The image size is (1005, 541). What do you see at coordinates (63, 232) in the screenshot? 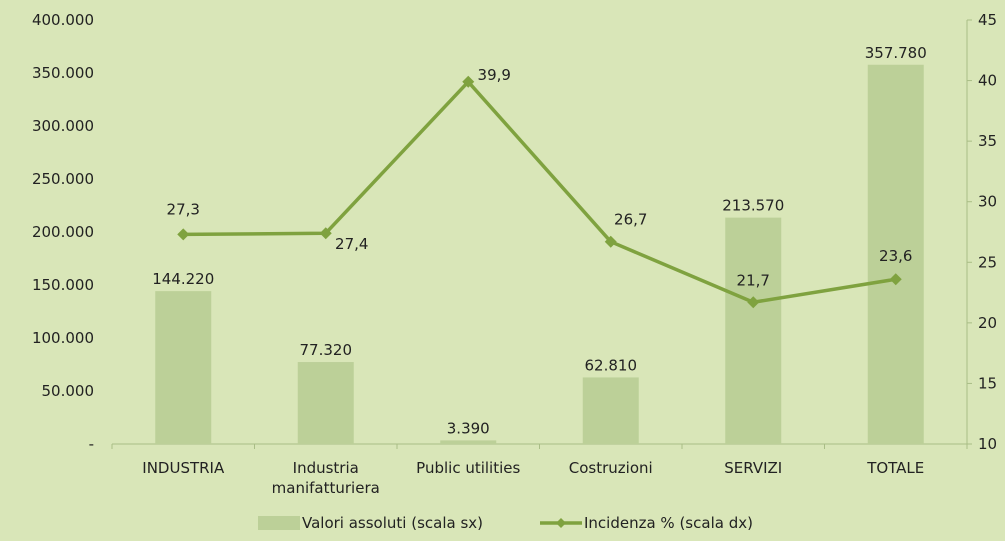
I see `y-left-tick-label: 200.000` at bounding box center [63, 232].